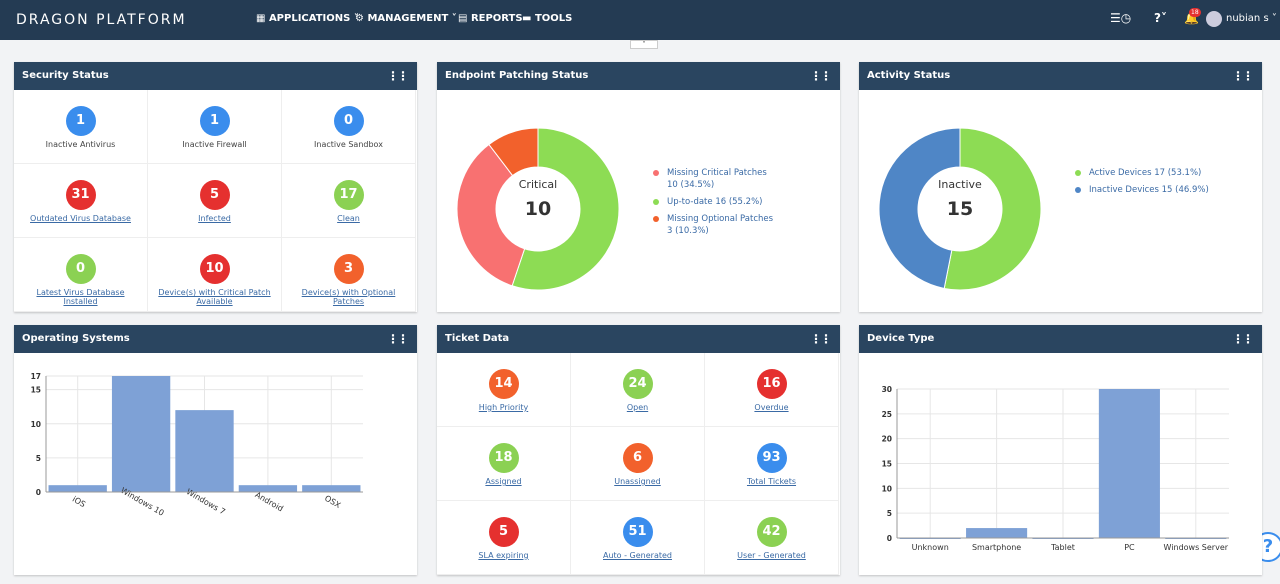 The image size is (1280, 584). What do you see at coordinates (504, 464) in the screenshot?
I see `stat-cell: 18 Assigned` at bounding box center [504, 464].